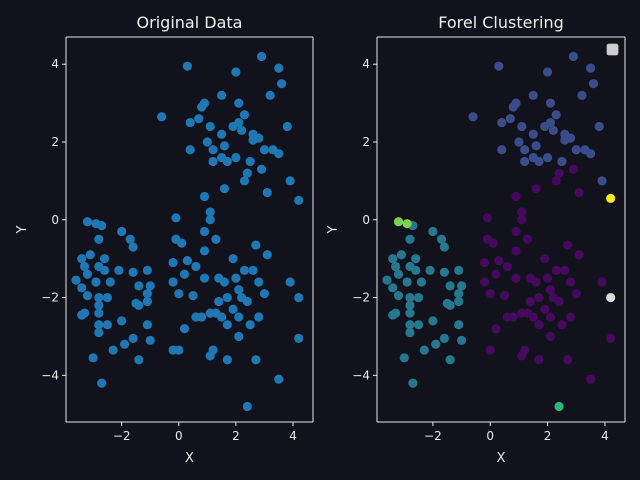  I want to click on x-tick-label: 0, so click(490, 436).